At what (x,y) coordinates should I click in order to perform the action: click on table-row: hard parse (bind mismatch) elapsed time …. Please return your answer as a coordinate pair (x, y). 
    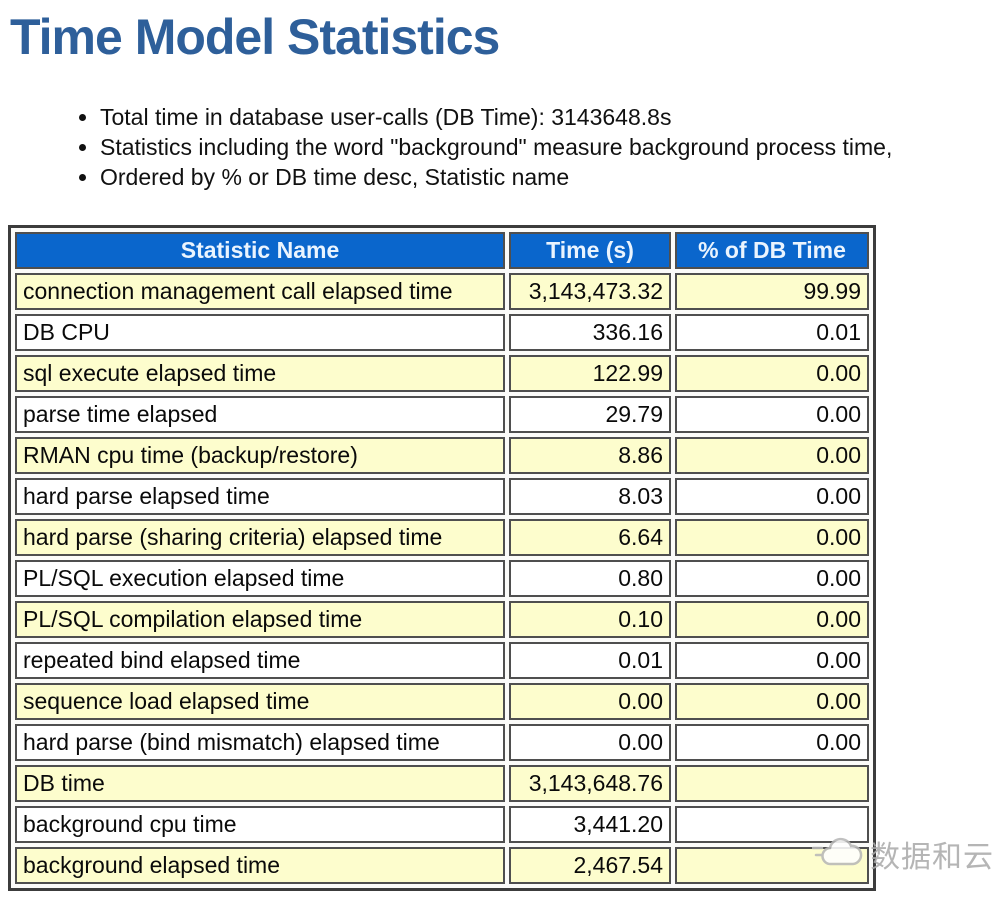
    Looking at the image, I should click on (442, 742).